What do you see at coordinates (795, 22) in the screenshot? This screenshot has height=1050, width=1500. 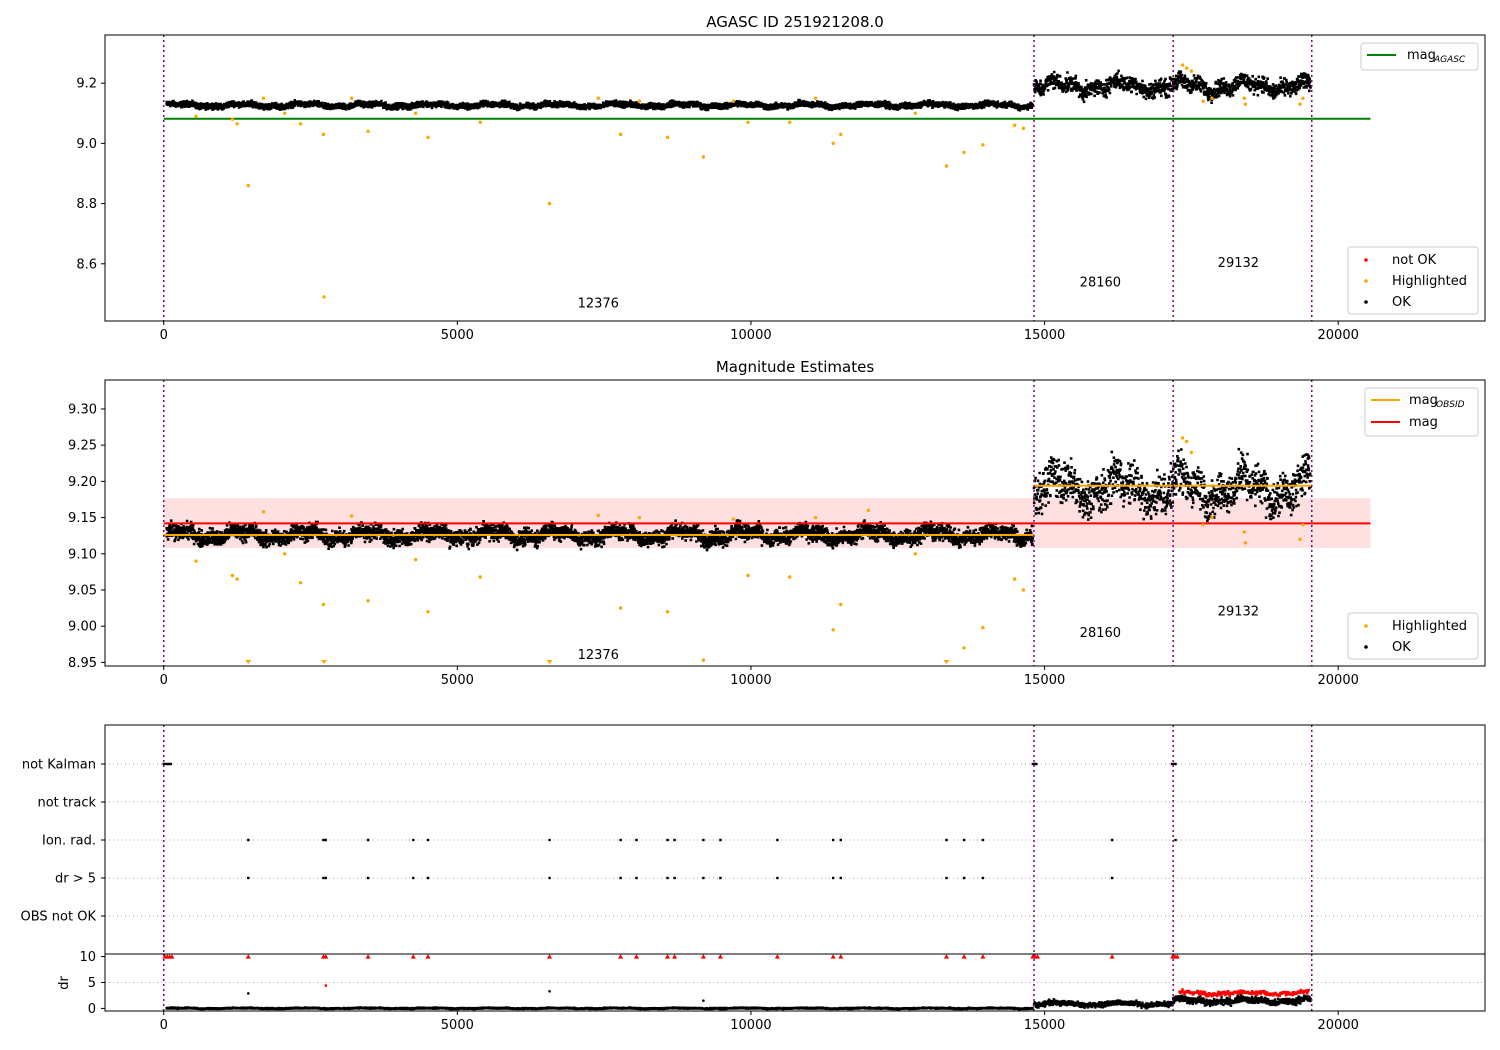 I see `panel1-title: AGASC ID 251921208.0` at bounding box center [795, 22].